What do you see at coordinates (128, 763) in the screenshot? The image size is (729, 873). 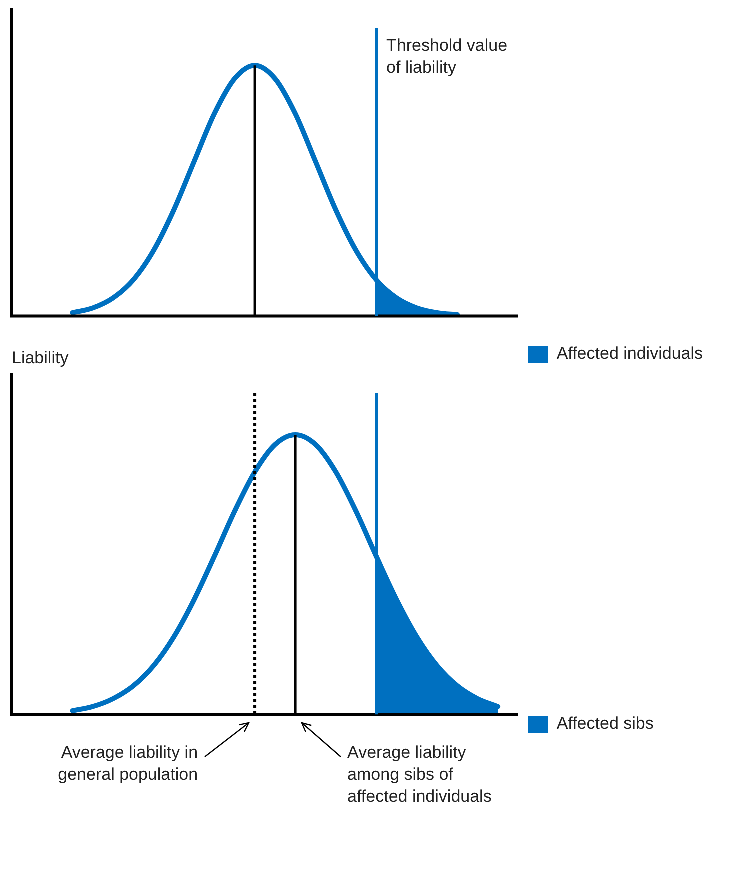 I see `text: Average liability in general population` at bounding box center [128, 763].